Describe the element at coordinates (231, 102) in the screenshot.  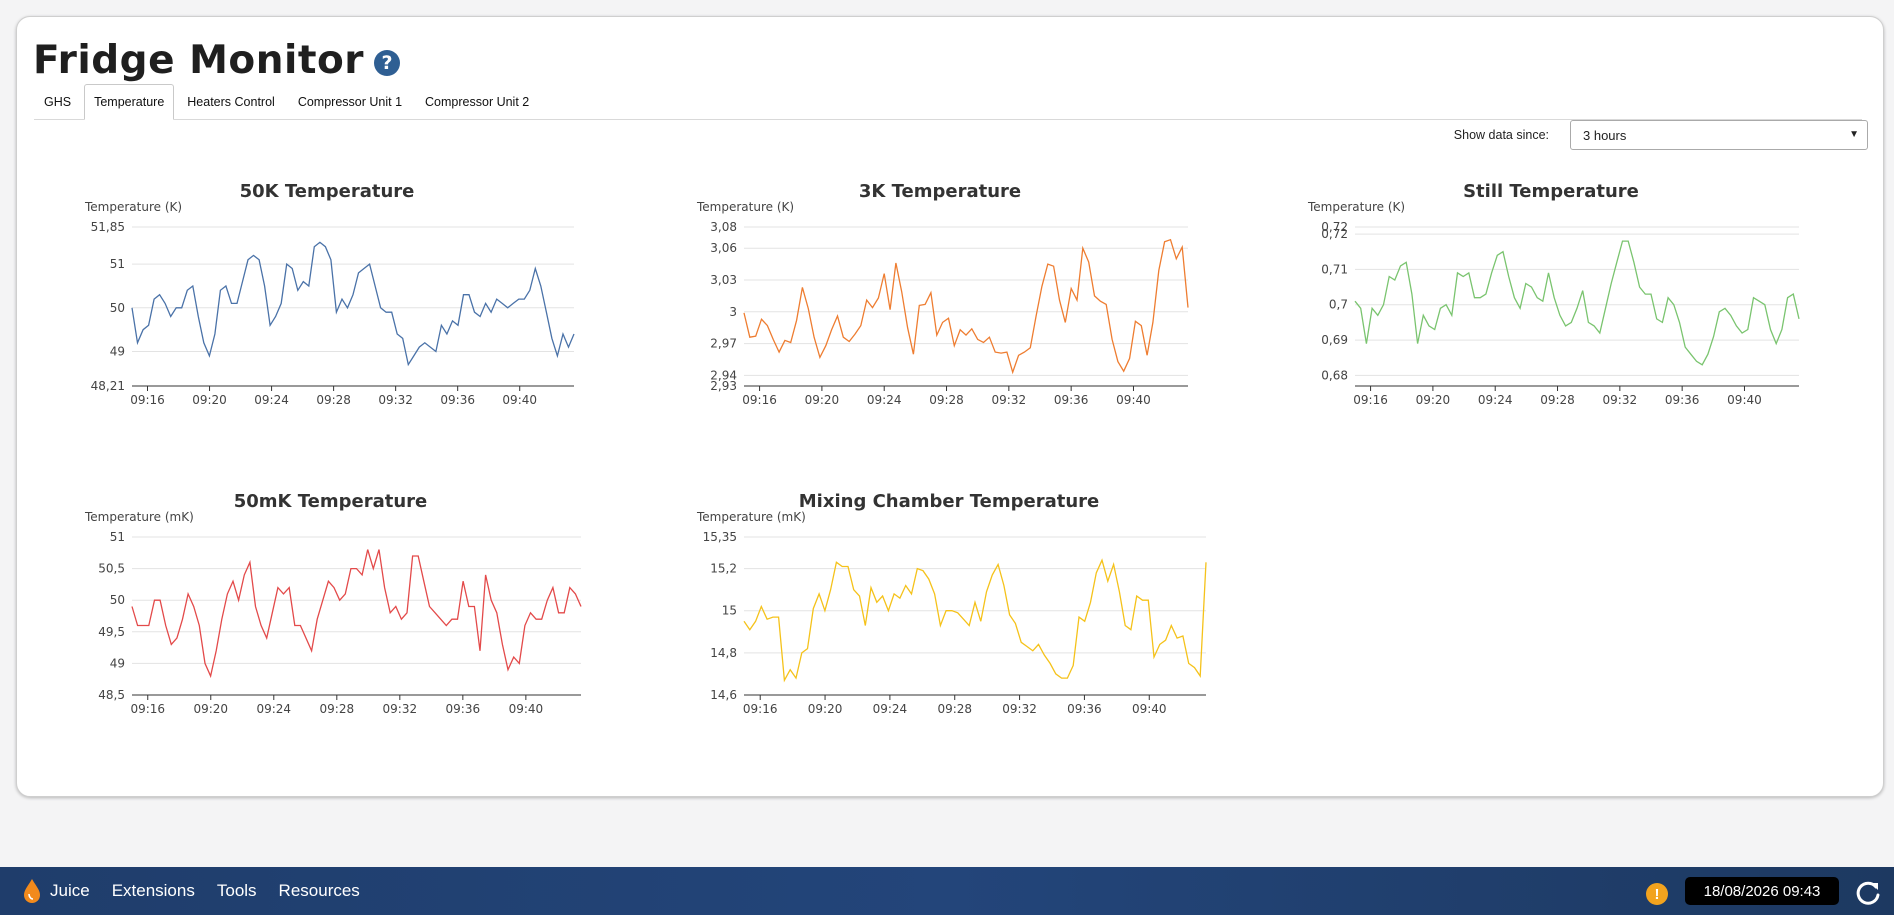
I see `tab-heaters-control: Heaters Control` at that location.